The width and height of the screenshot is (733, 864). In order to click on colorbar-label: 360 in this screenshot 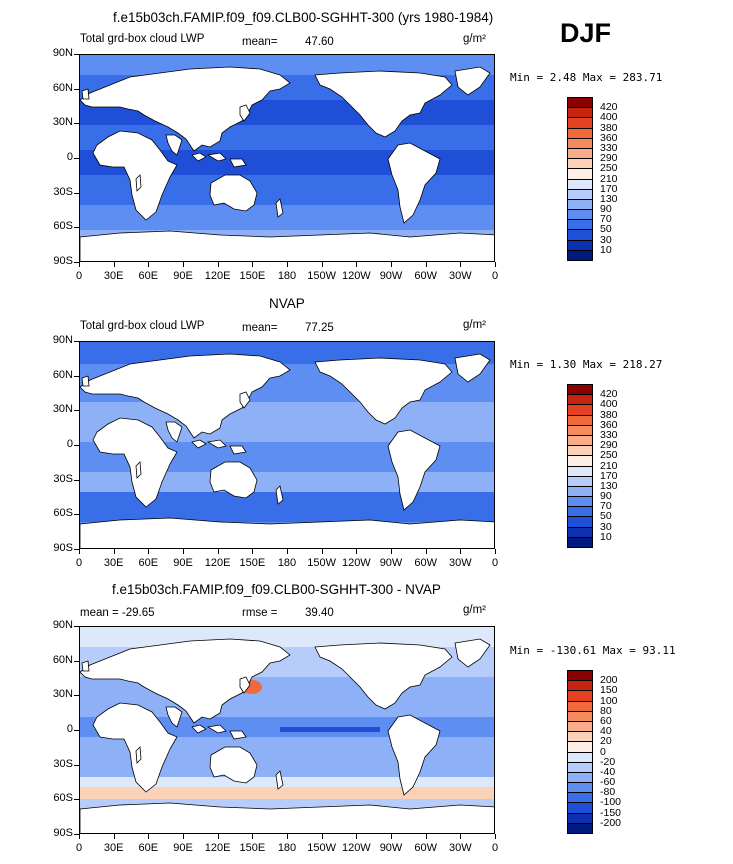, I will do `click(609, 424)`.